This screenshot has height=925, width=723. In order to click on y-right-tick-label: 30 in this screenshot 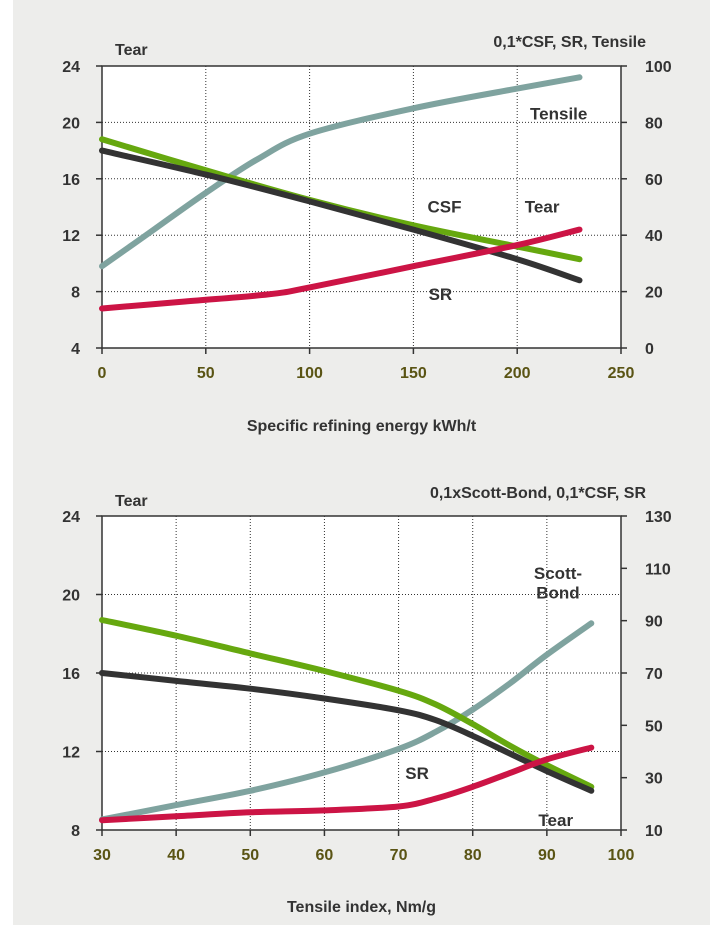, I will do `click(654, 779)`.